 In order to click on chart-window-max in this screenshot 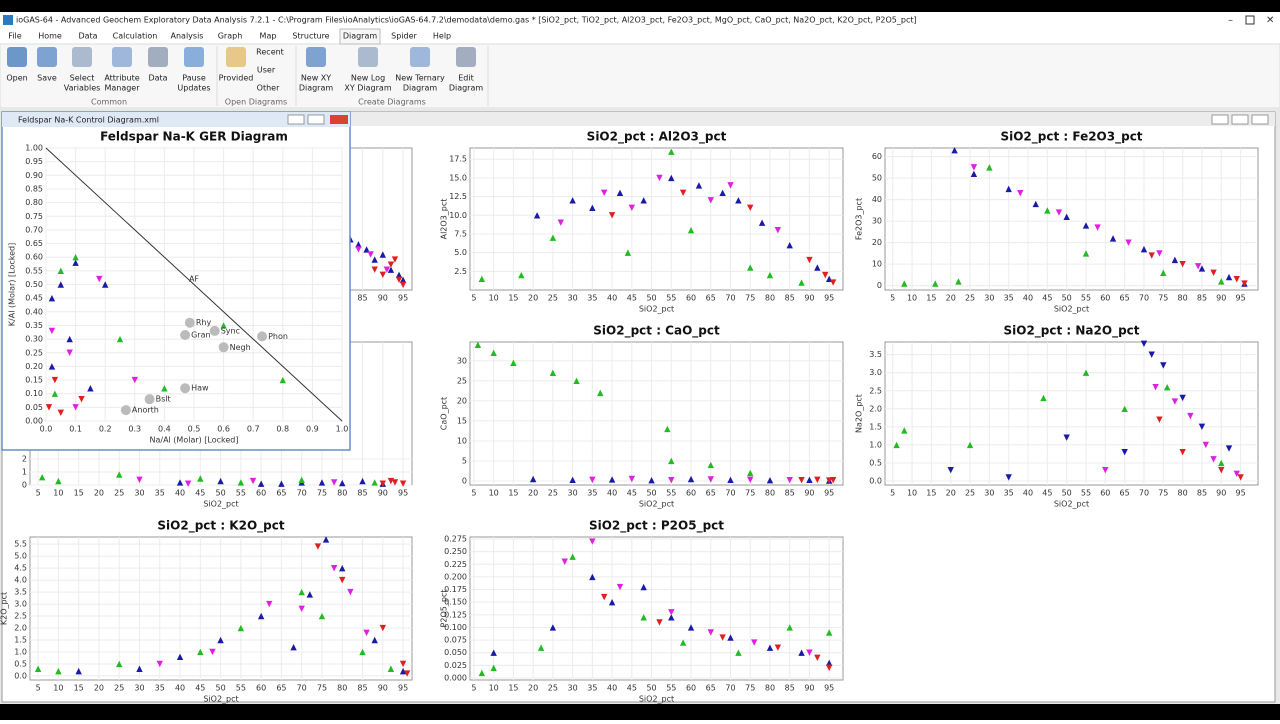, I will do `click(1240, 119)`.